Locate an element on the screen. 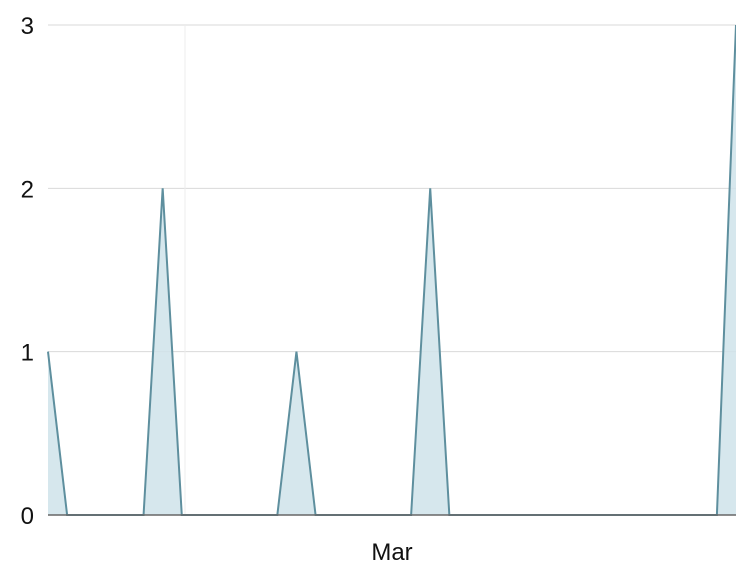 This screenshot has width=736, height=562. y-tick-label: 1 is located at coordinates (27, 353).